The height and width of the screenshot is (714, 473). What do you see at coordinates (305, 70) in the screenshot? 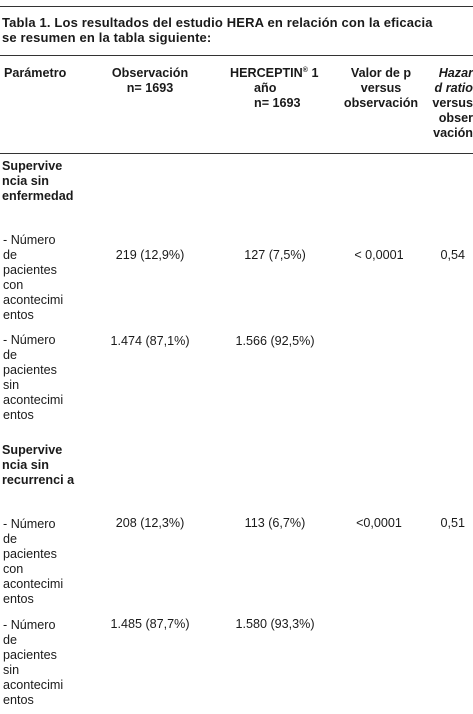
I see `registered-mark: ®` at bounding box center [305, 70].